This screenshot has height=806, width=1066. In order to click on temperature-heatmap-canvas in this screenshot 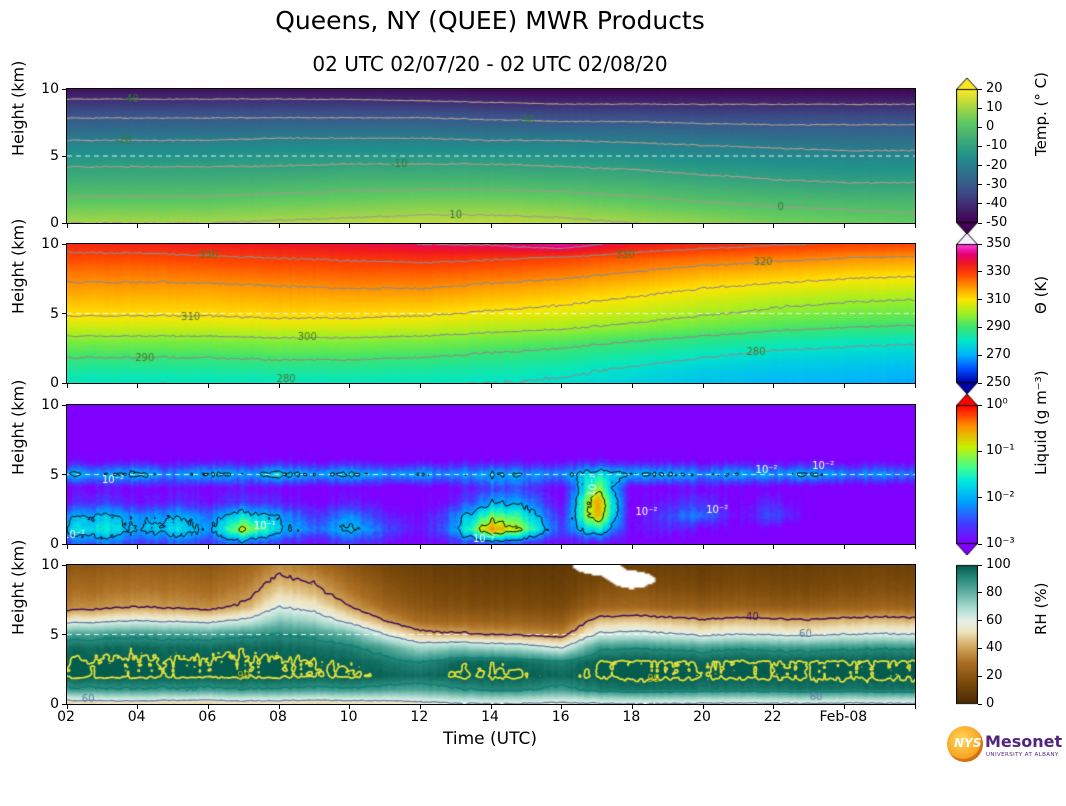, I will do `click(491, 156)`.